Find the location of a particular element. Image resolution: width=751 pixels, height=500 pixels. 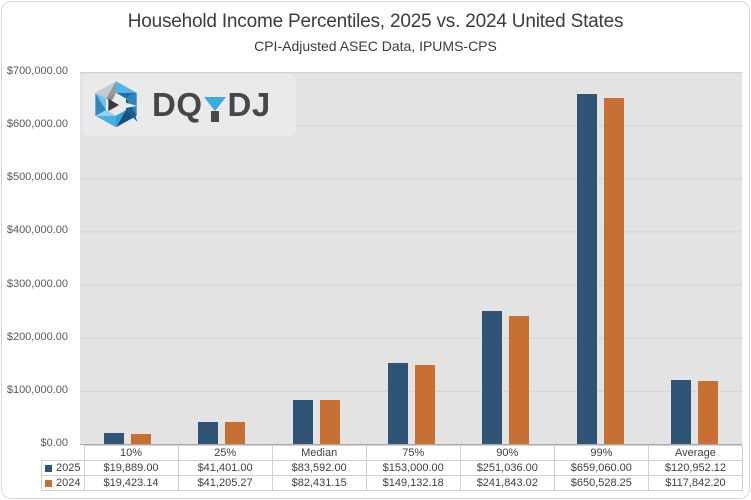

bar-2024-10% is located at coordinates (140, 438).